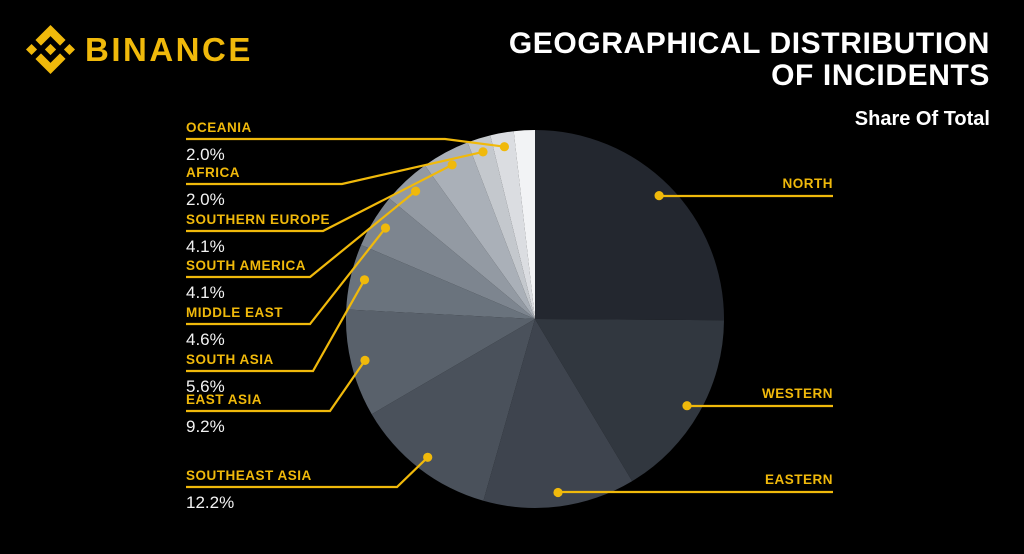 The width and height of the screenshot is (1024, 554). Describe the element at coordinates (205, 339) in the screenshot. I see `callout-value-middle-east: 4.6%` at that location.